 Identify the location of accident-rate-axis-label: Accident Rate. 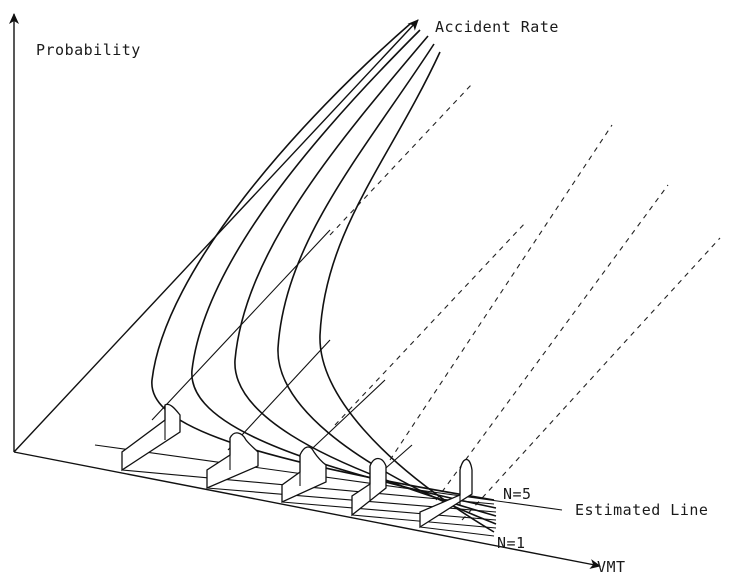
(497, 27).